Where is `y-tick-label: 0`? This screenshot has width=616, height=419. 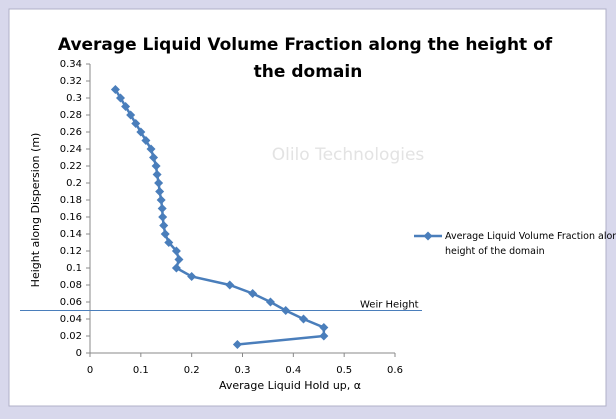 y-tick-label: 0 is located at coordinates (79, 353).